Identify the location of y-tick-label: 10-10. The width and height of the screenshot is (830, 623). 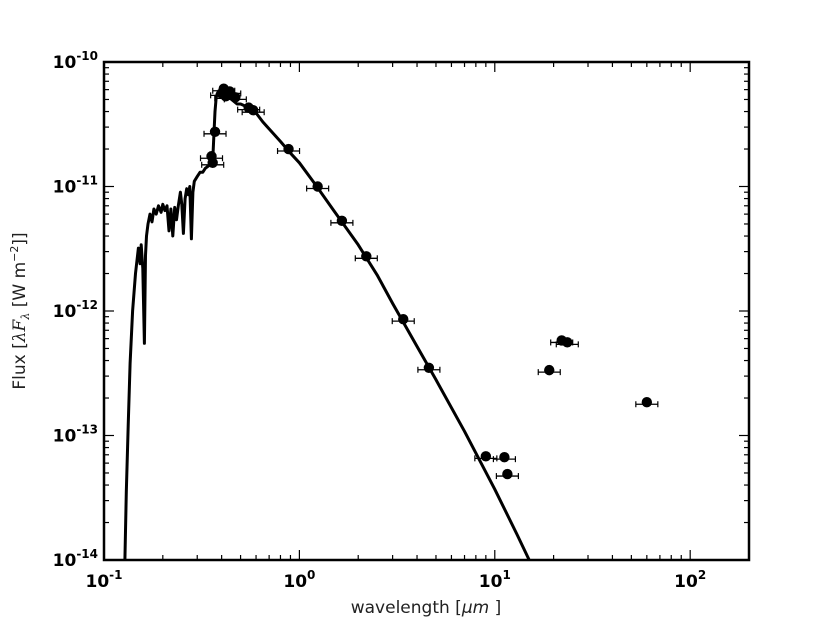
(75, 61).